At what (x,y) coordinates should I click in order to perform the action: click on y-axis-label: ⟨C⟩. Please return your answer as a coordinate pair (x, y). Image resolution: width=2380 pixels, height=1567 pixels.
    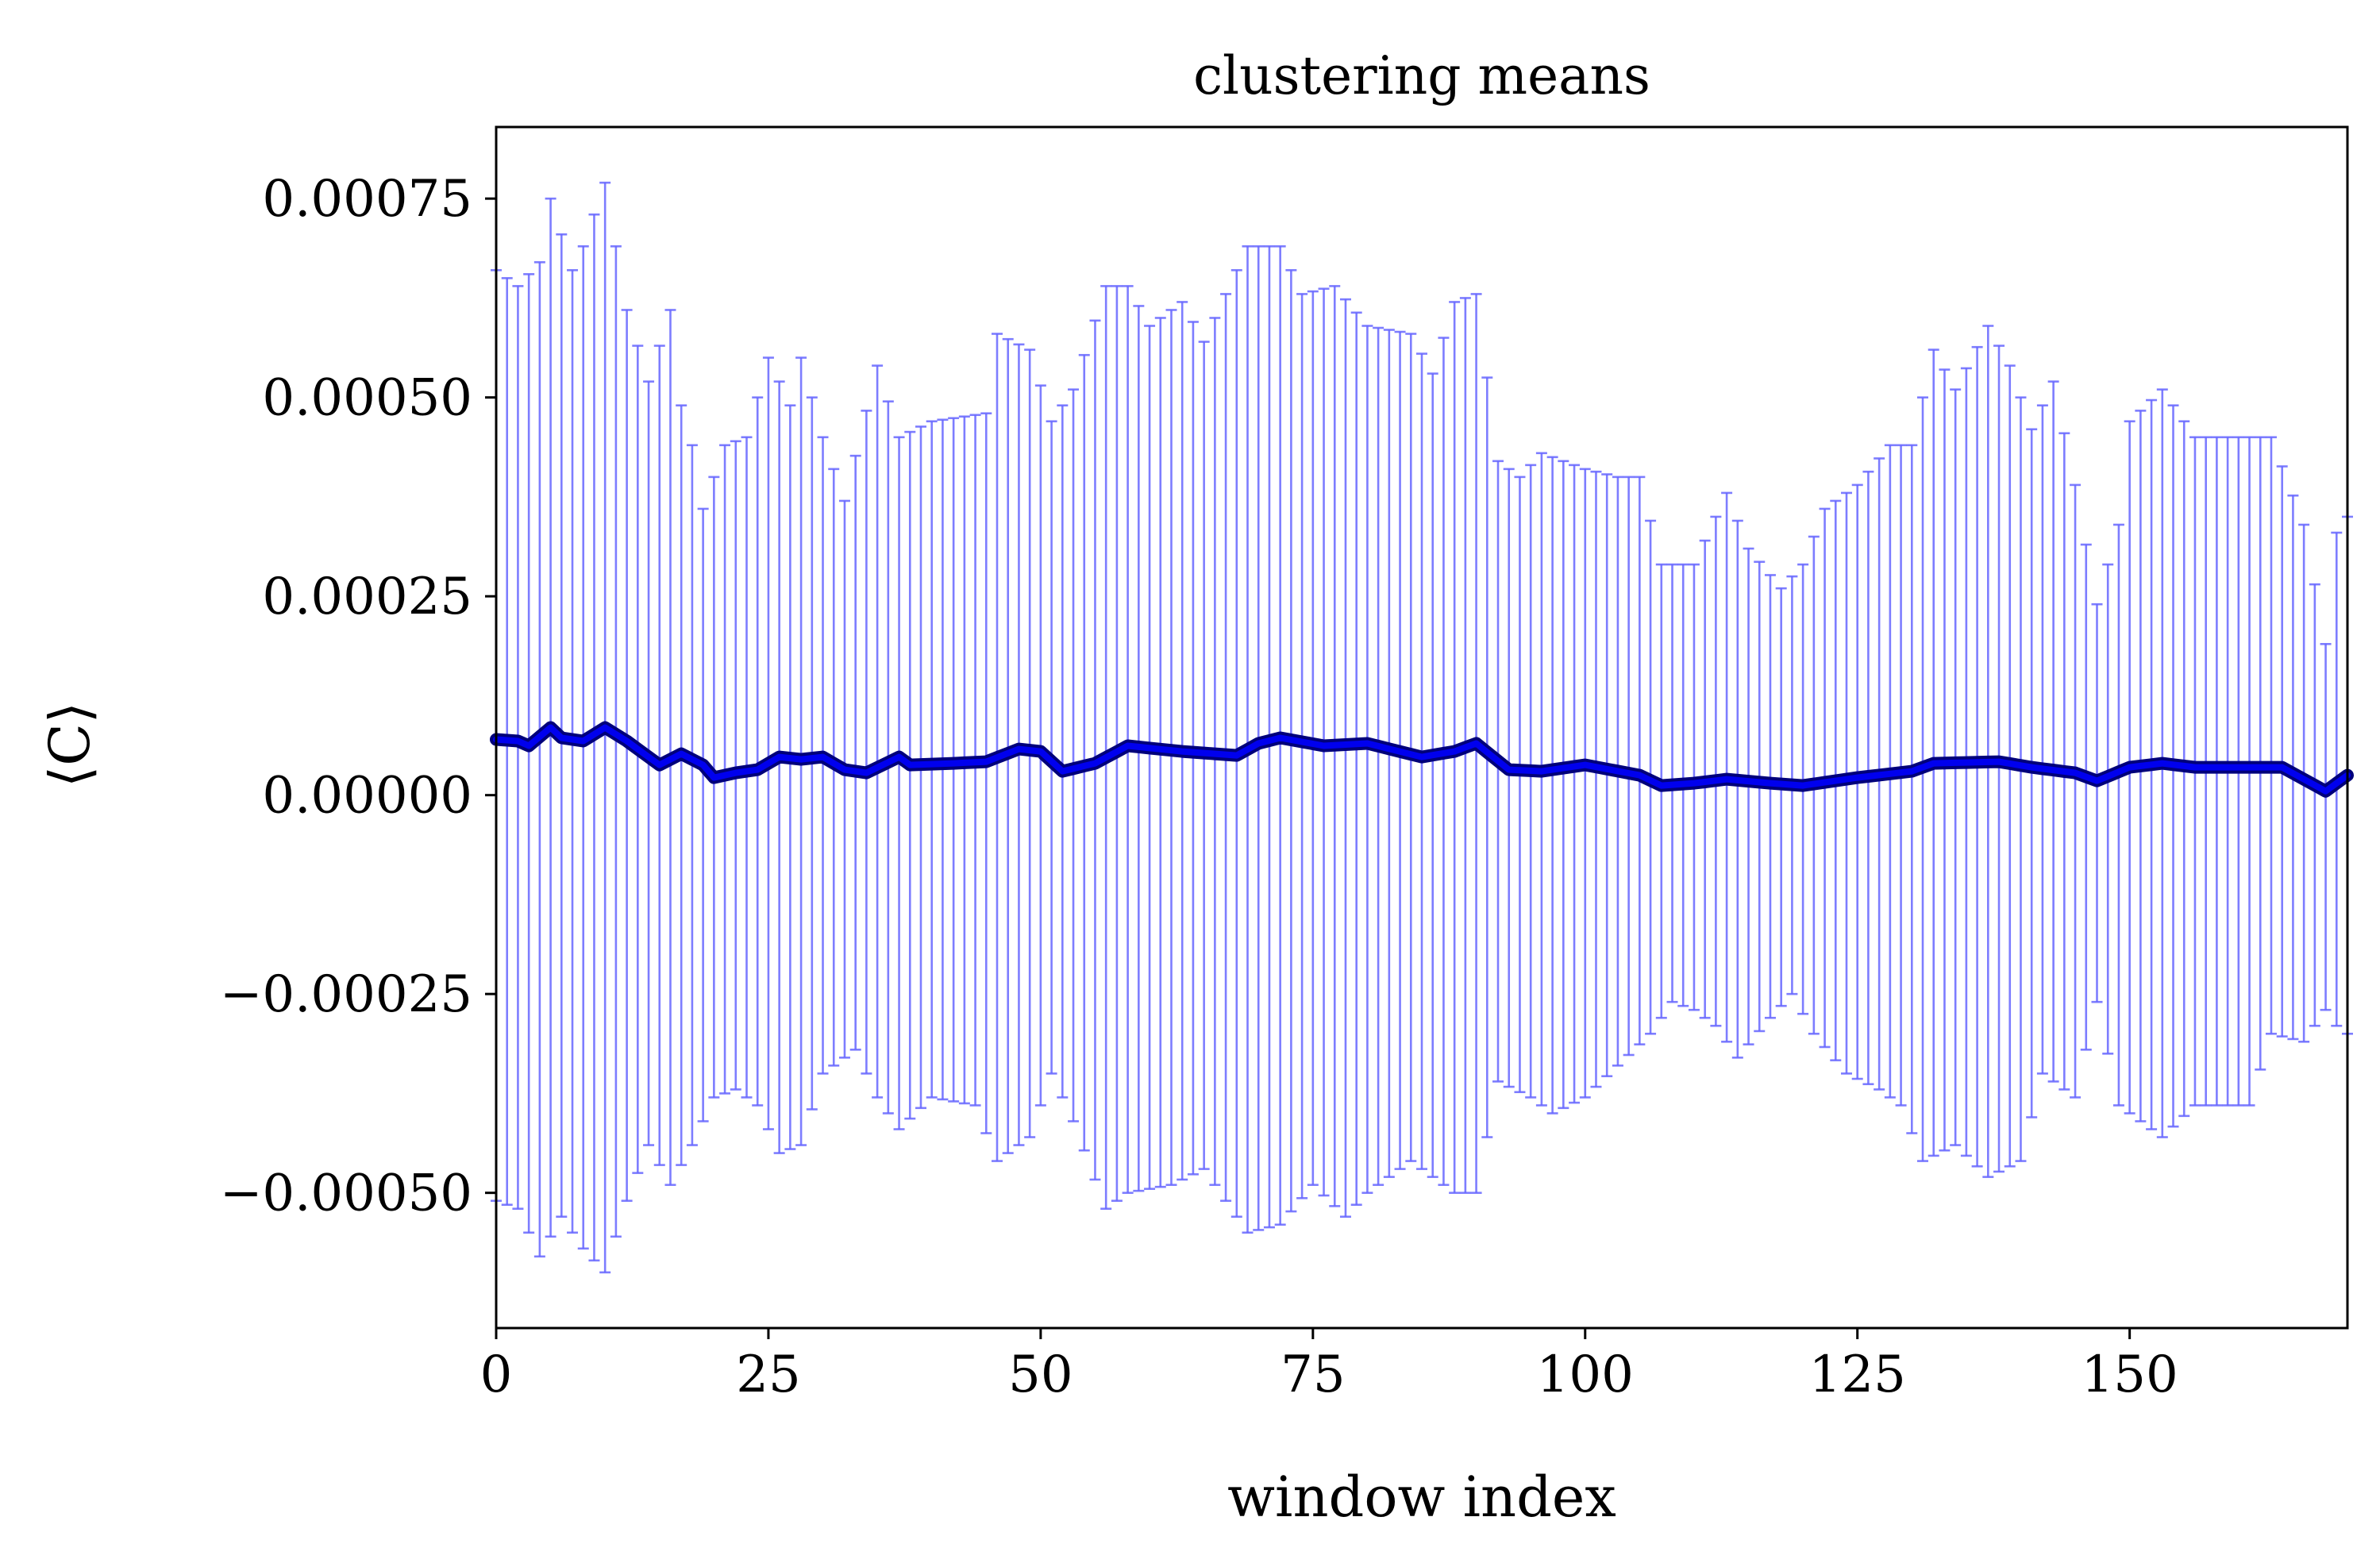
    Looking at the image, I should click on (69, 744).